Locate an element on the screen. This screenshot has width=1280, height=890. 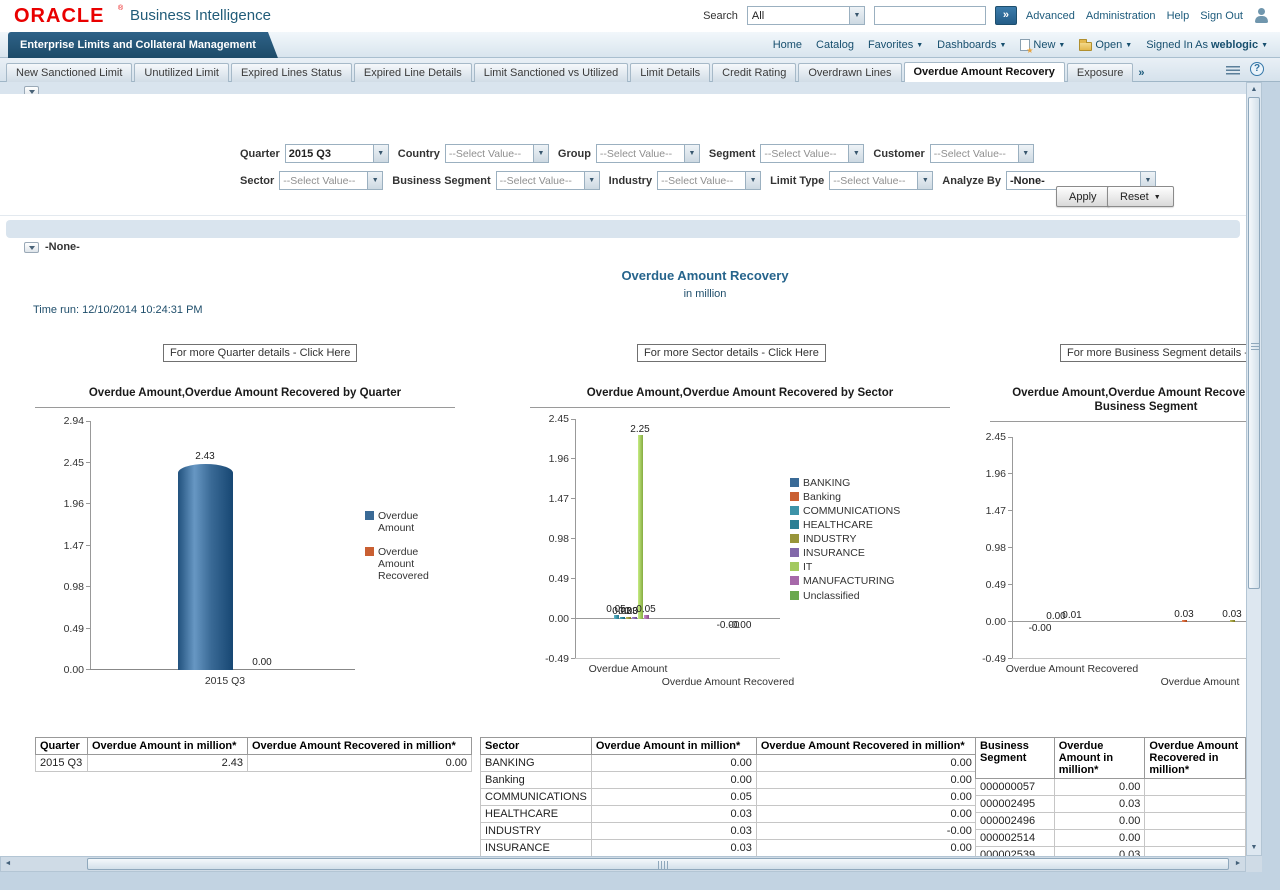
reset-button: Reset is located at coordinates (1140, 196).